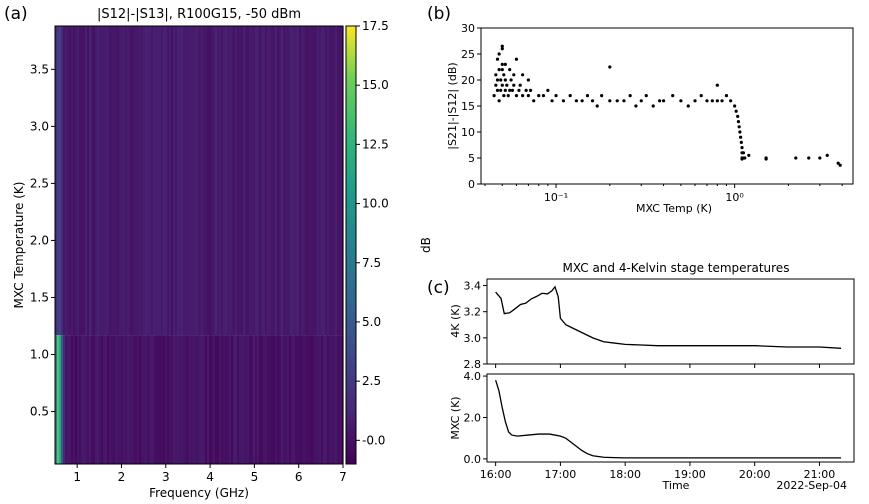 This screenshot has width=869, height=504. Describe the element at coordinates (16, 14) in the screenshot. I see `panel-label-a: (a)` at that location.